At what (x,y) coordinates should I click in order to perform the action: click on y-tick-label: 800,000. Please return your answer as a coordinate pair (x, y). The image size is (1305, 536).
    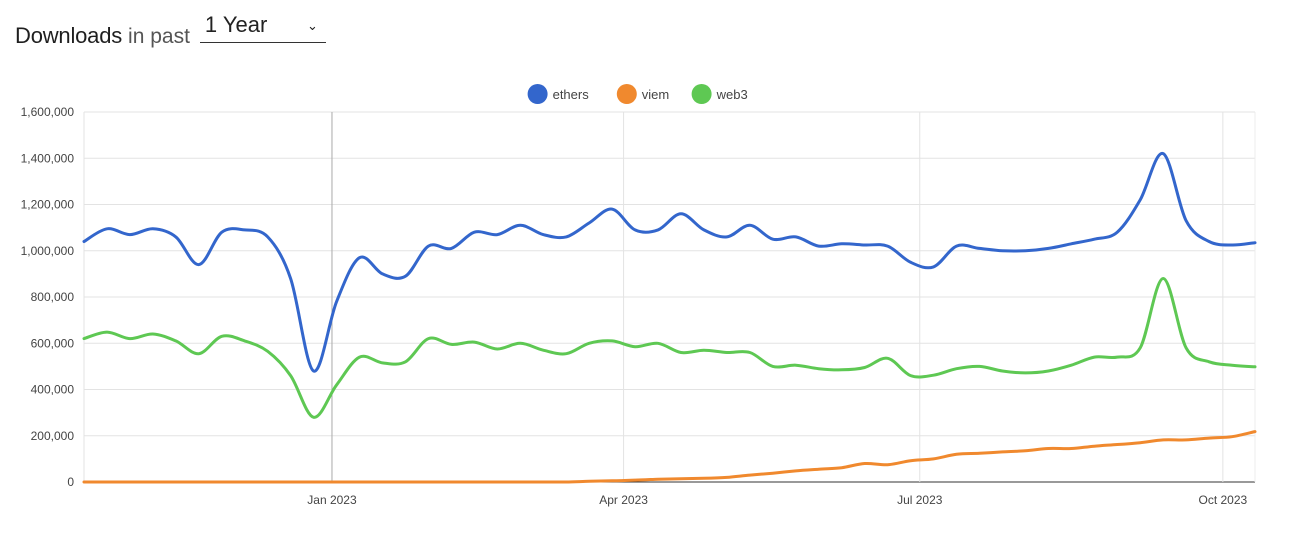
    Looking at the image, I should click on (53, 297).